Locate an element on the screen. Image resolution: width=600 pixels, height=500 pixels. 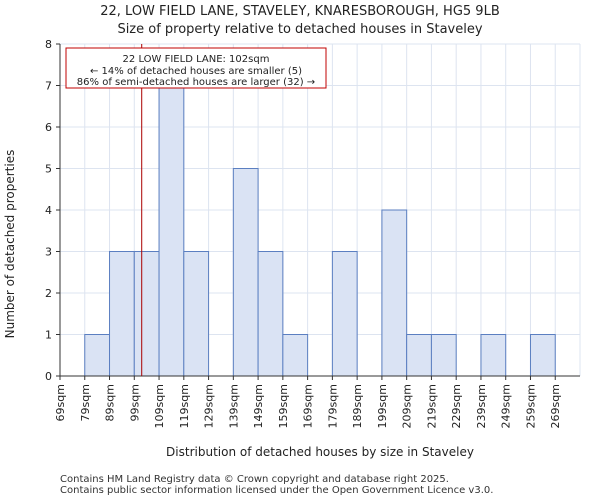
y-tick-label: 0 is located at coordinates (48, 376).